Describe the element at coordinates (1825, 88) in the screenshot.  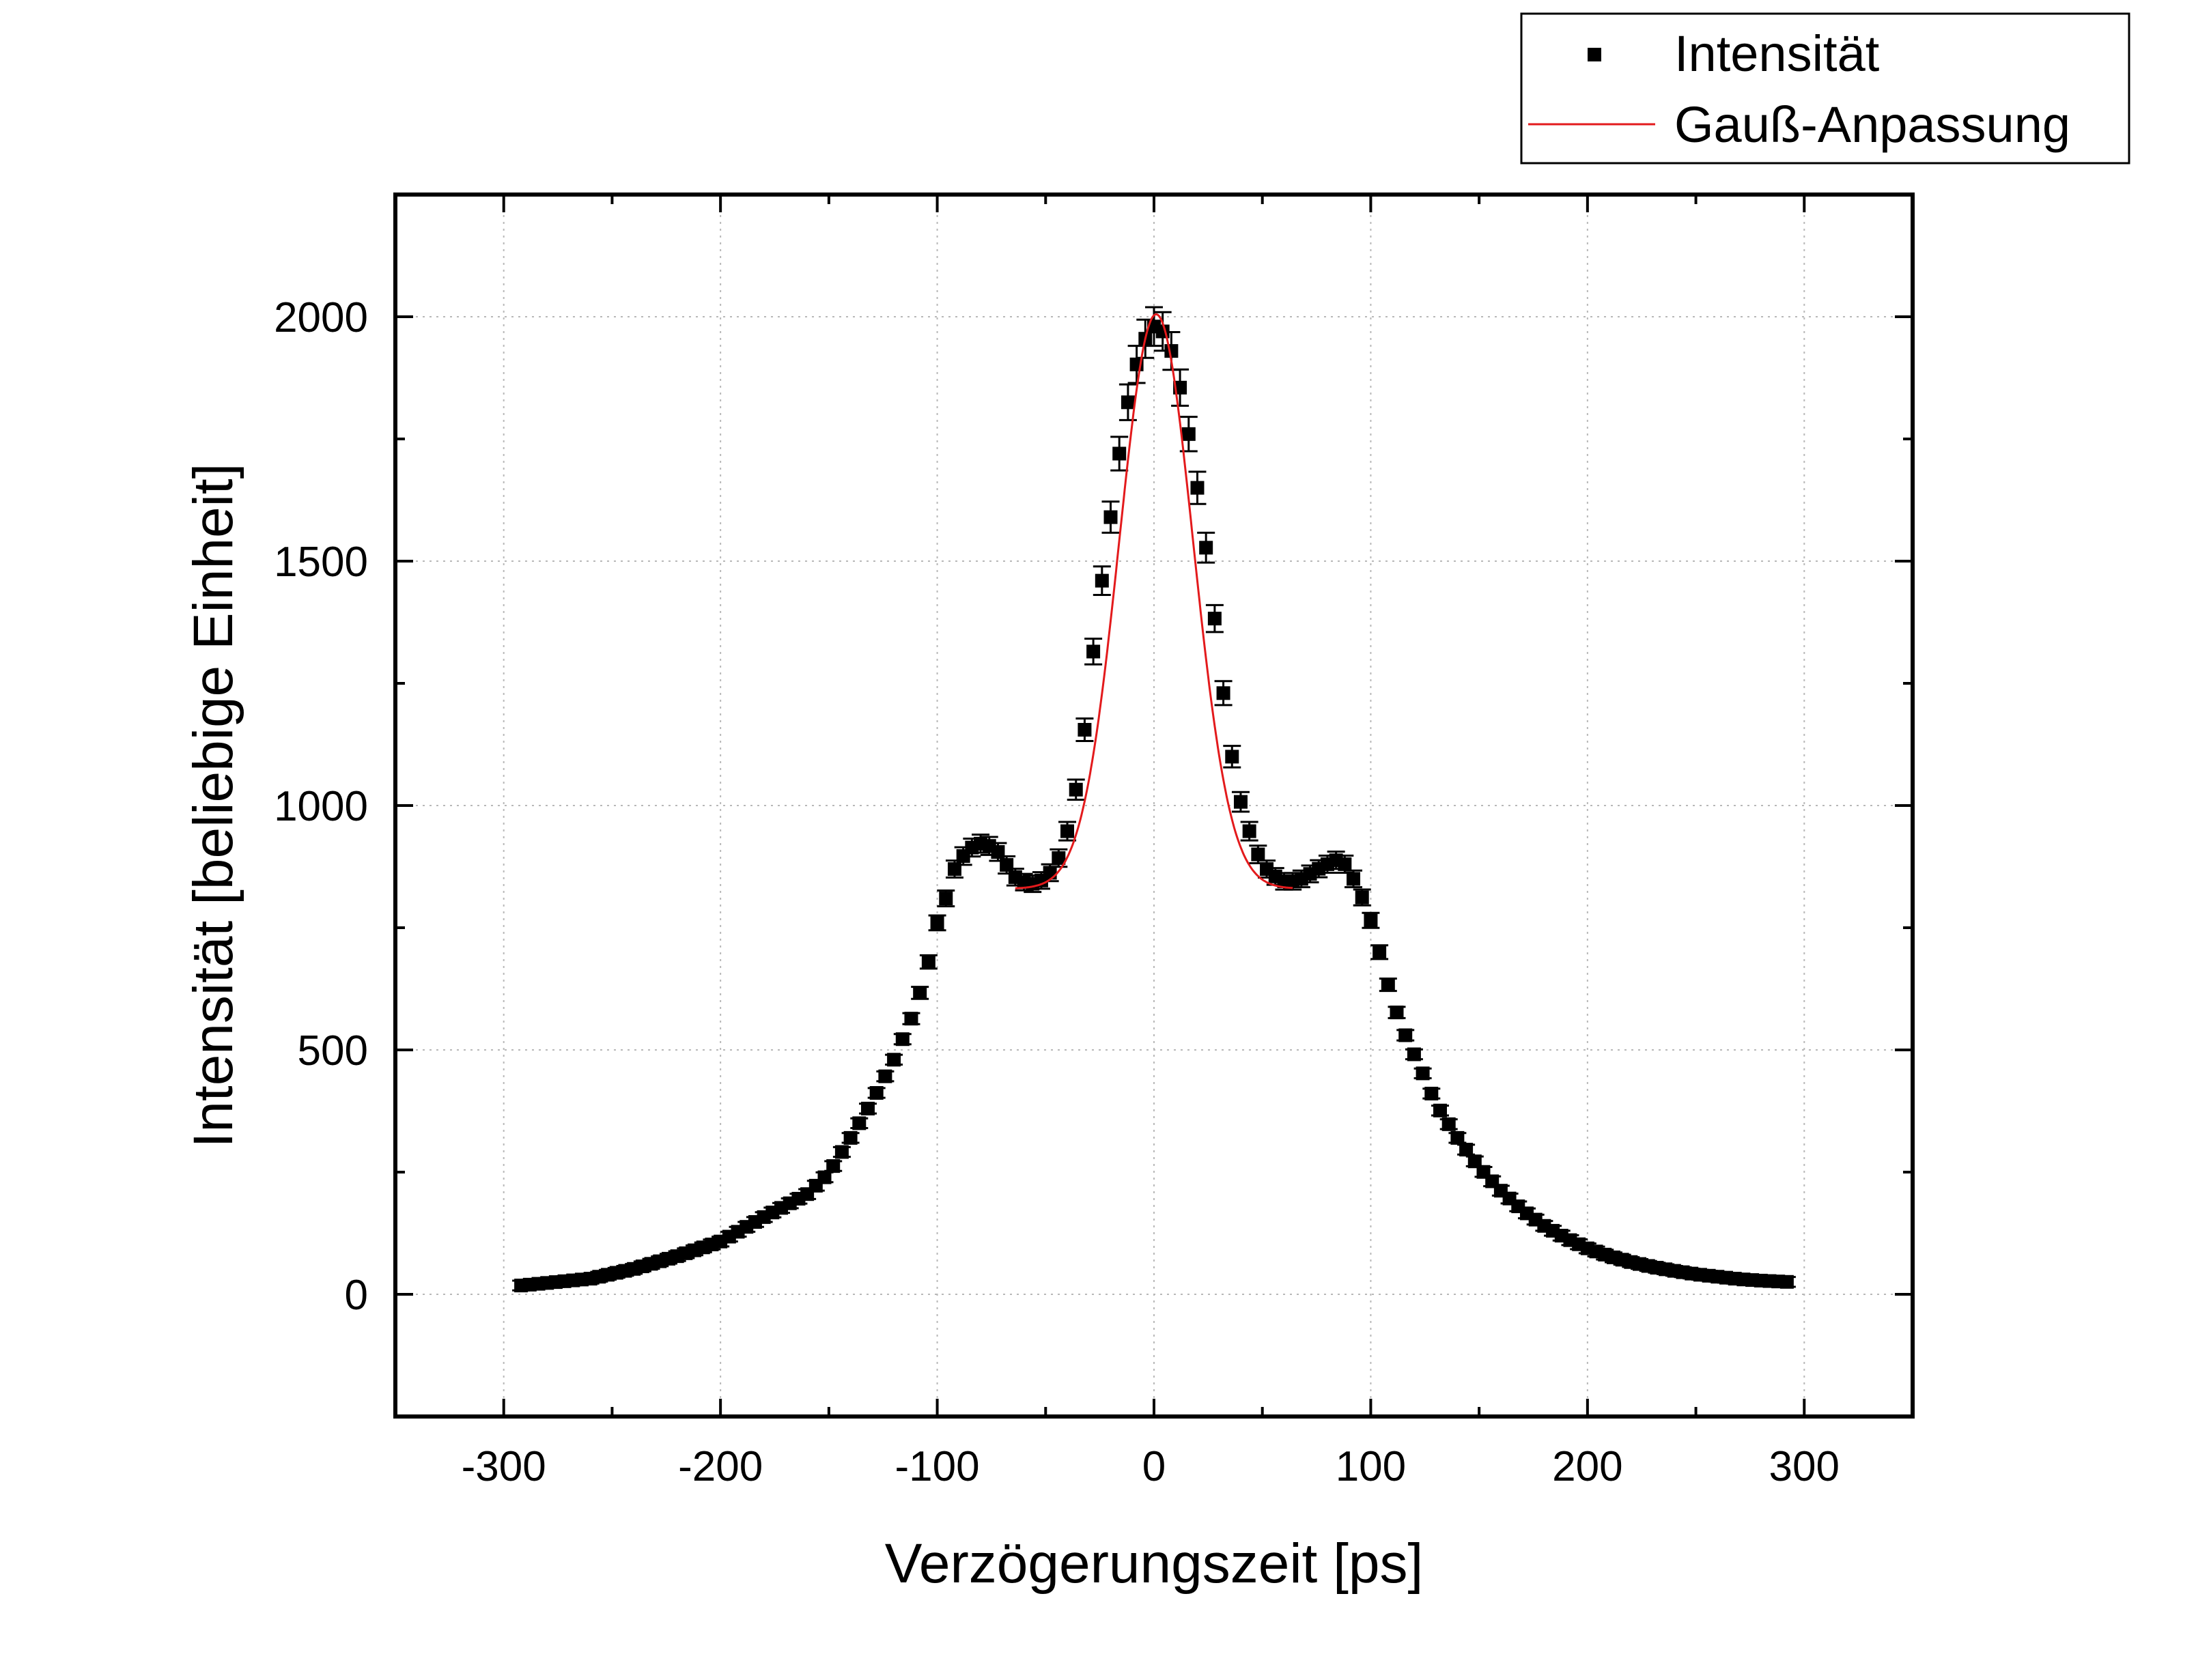
I see `legend: Intensität Gauß-Anpassung` at that location.